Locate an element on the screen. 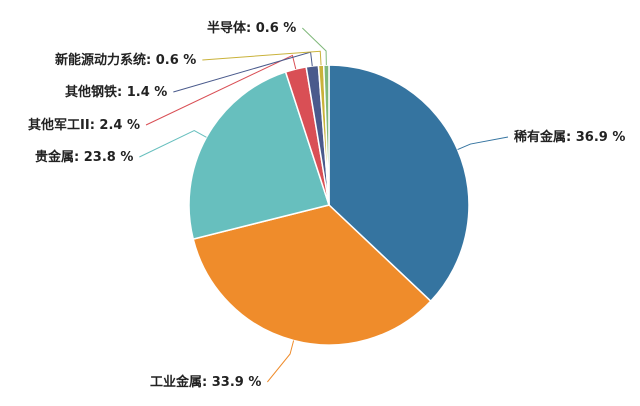 The height and width of the screenshot is (406, 640). data-label: 贵金属: 23.8 % is located at coordinates (84, 157).